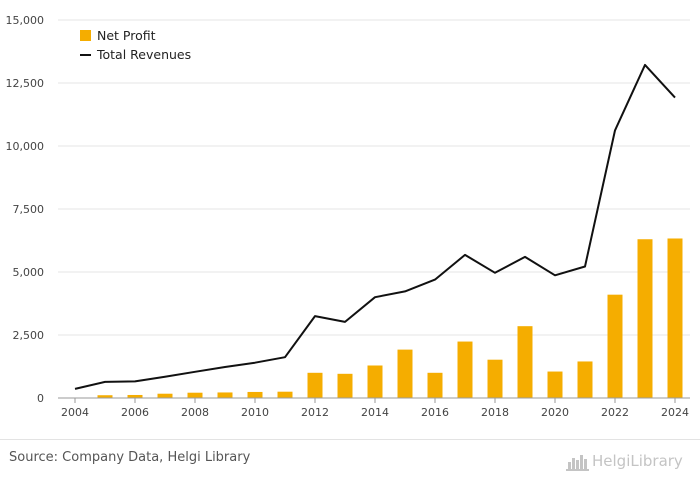  What do you see at coordinates (555, 412) in the screenshot?
I see `x-tick-label: 2020` at bounding box center [555, 412].